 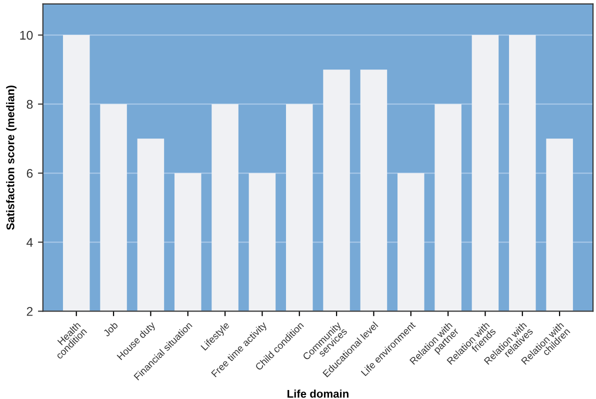 What do you see at coordinates (29, 173) in the screenshot?
I see `y-tick-label: 6` at bounding box center [29, 173].